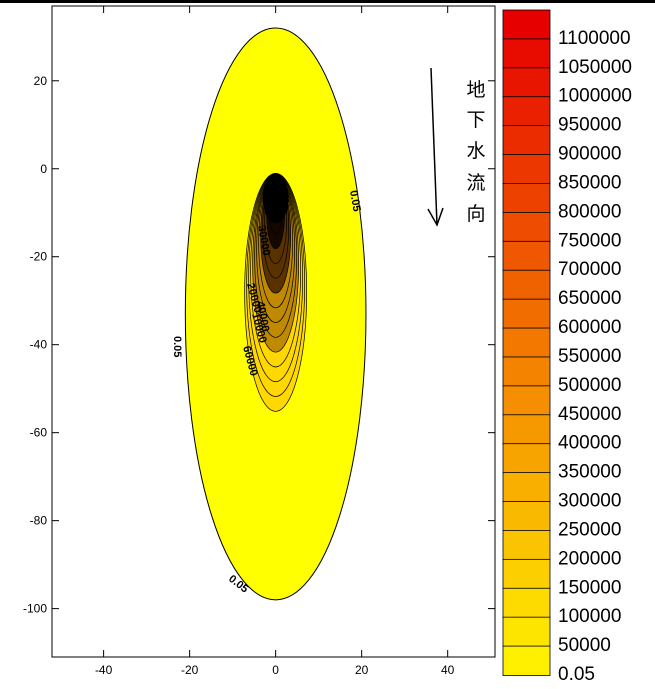 This screenshot has width=655, height=689. What do you see at coordinates (448, 670) in the screenshot?
I see `x-tick-label: 40` at bounding box center [448, 670].